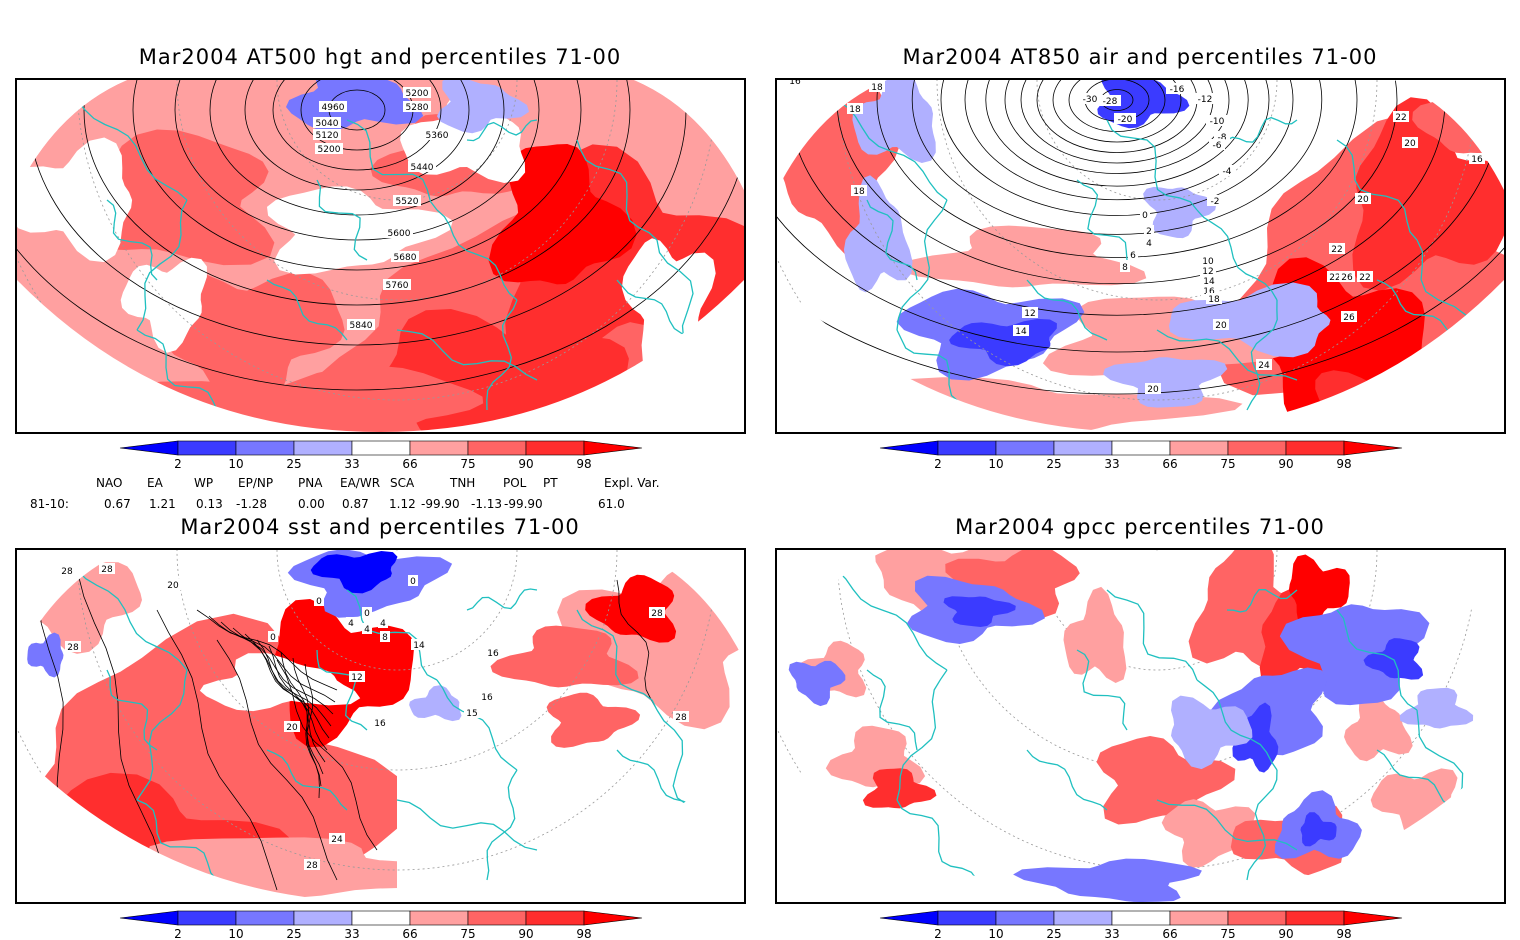  I want to click on colorbar-tick-label: 66, so click(1169, 933).